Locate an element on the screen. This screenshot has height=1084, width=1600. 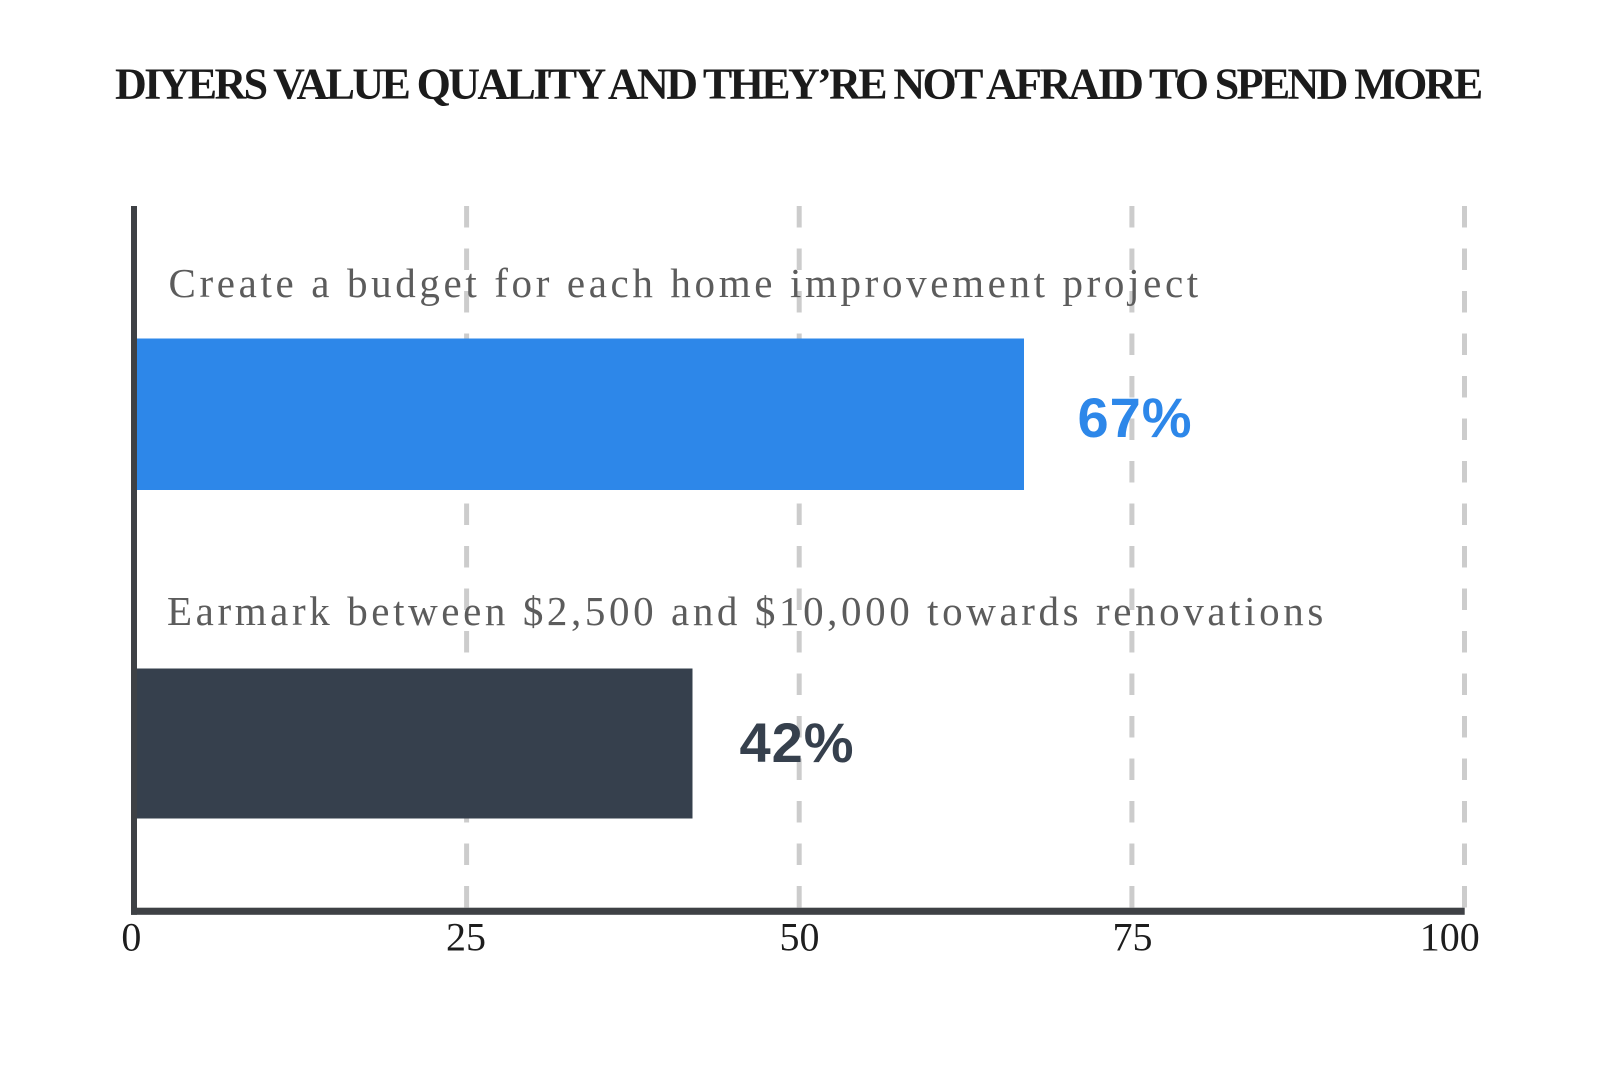
svg-text: 50 is located at coordinates (800, 937).